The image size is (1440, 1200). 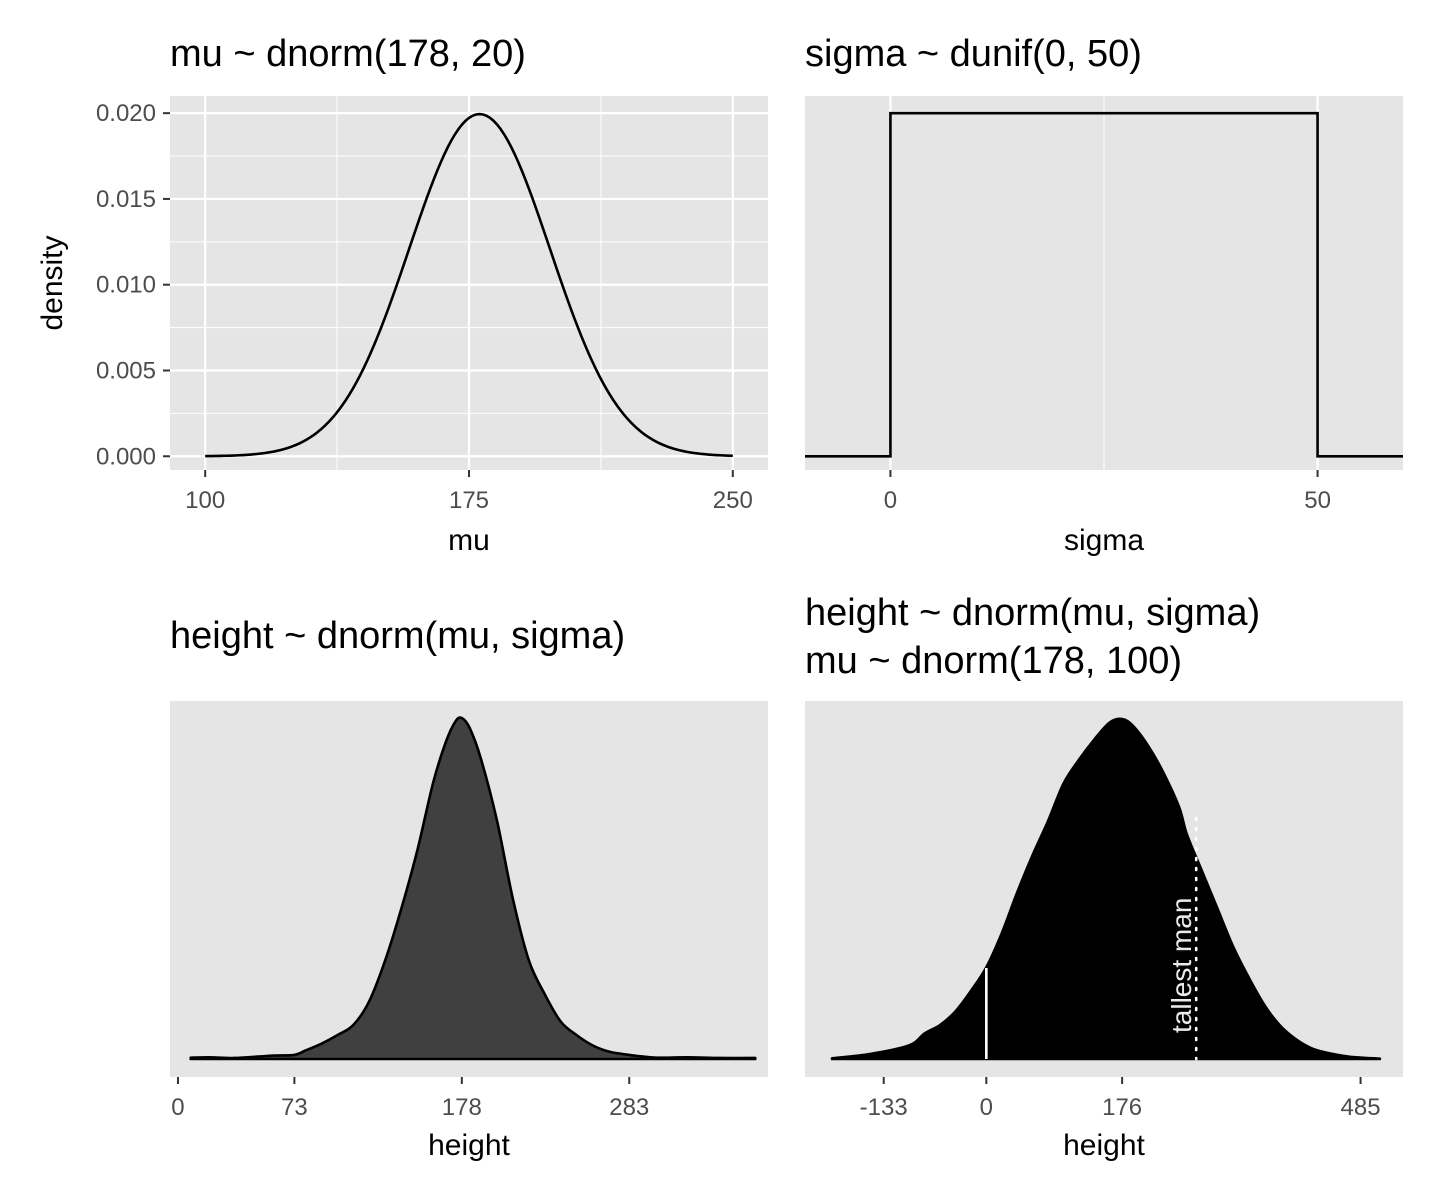 I want to click on density-curve-mu, so click(x=469, y=285).